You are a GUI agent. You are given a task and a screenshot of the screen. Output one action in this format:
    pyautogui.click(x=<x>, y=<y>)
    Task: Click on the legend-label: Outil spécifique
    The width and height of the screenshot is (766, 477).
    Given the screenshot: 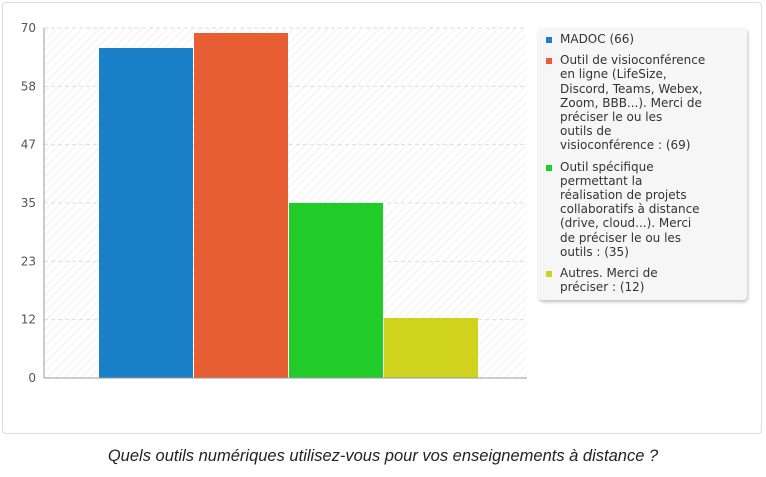 What is the action you would take?
    pyautogui.click(x=607, y=166)
    